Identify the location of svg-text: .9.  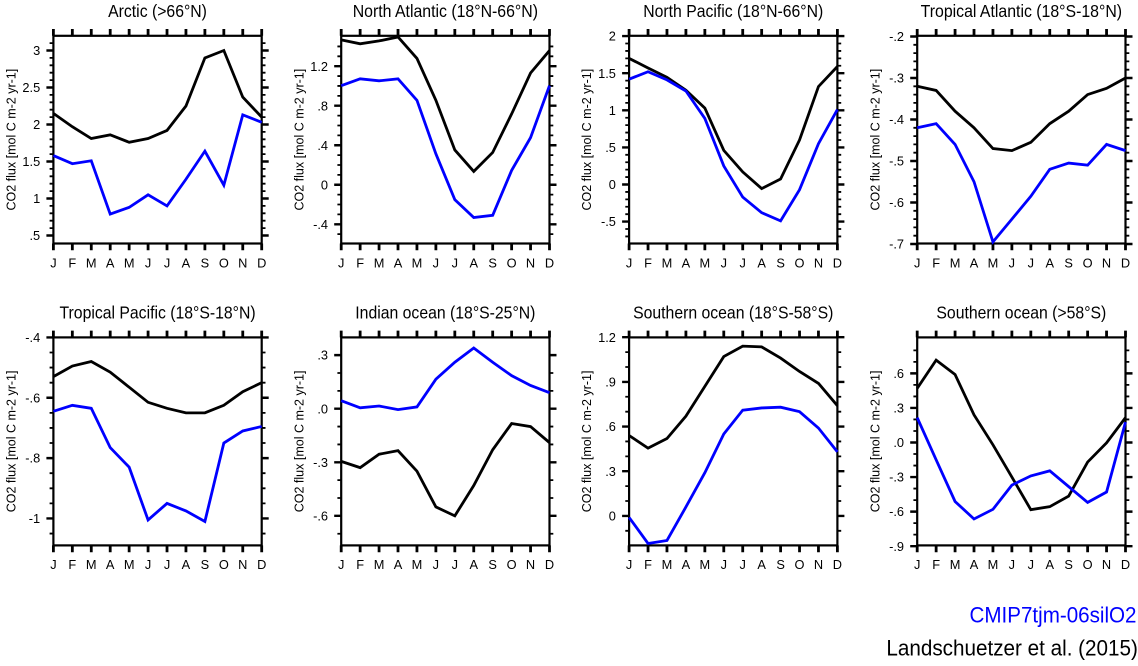
(610, 381).